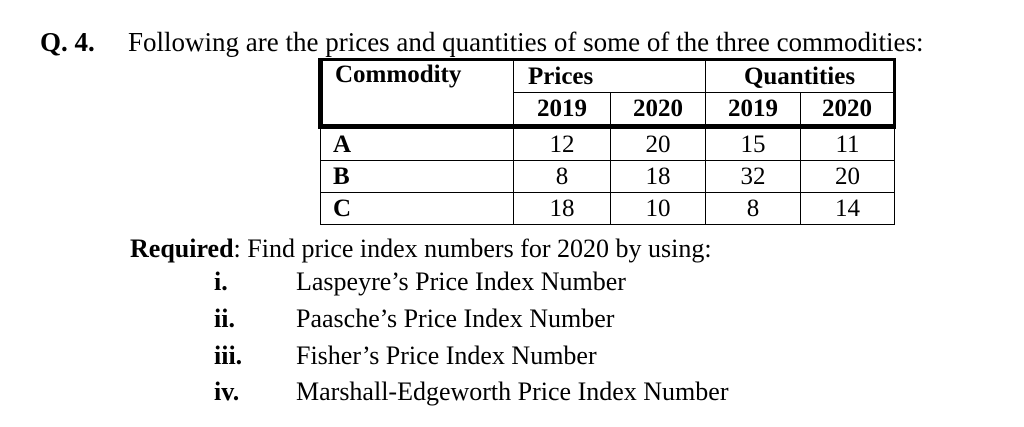 The image size is (1024, 427). I want to click on option-number: iv., so click(227, 391).